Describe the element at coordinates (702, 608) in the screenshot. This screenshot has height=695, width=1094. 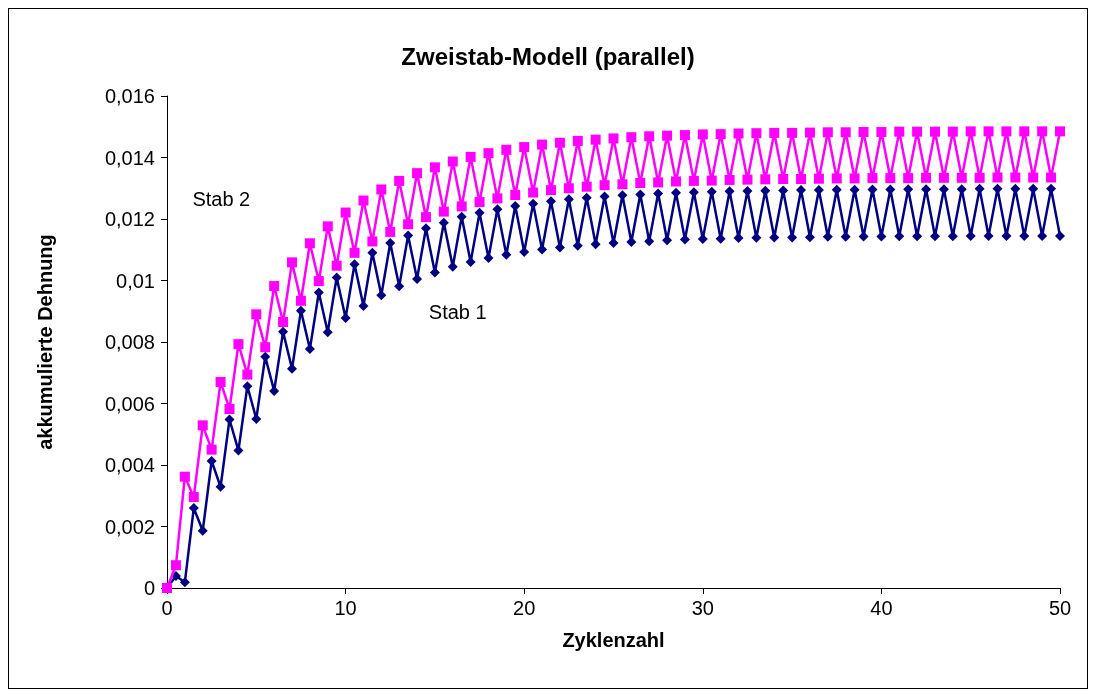
I see `x-tick-label: 30` at that location.